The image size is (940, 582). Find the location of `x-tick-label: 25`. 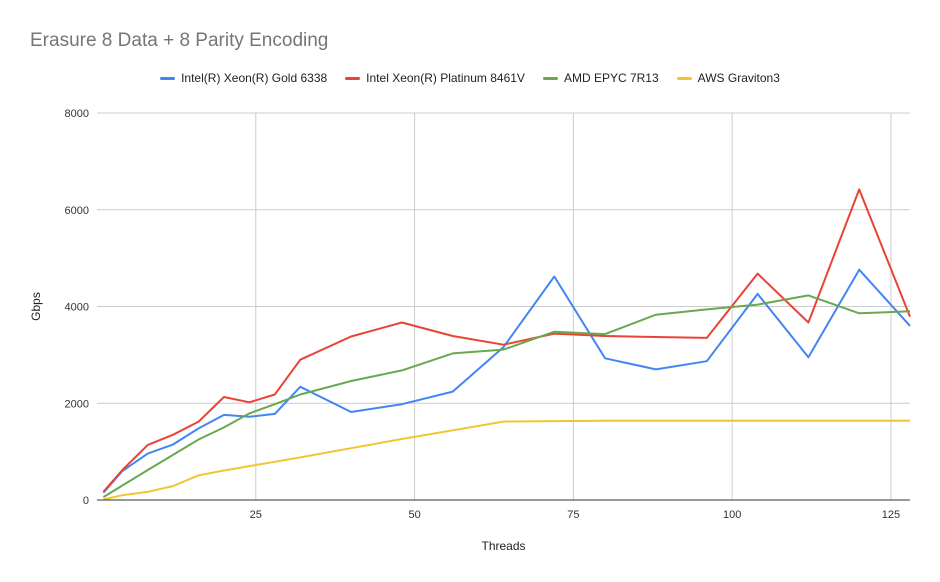

x-tick-label: 25 is located at coordinates (256, 515).